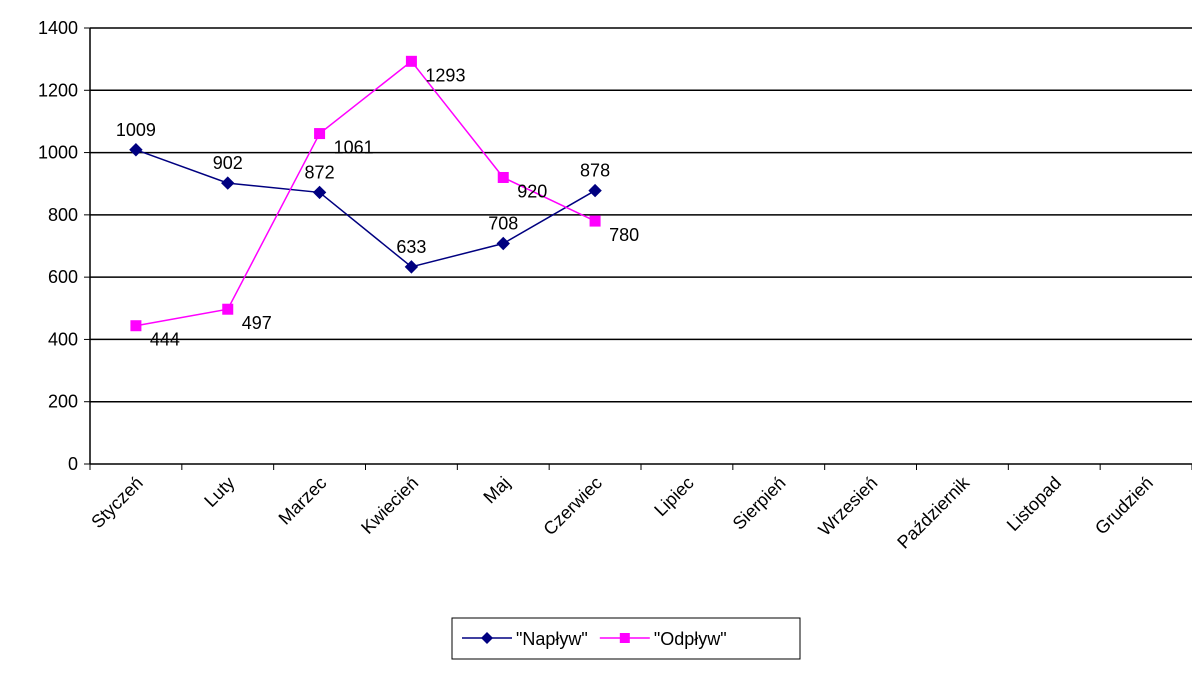 The height and width of the screenshot is (674, 1192). I want to click on x-tick-label: Grudzień, so click(1124, 506).